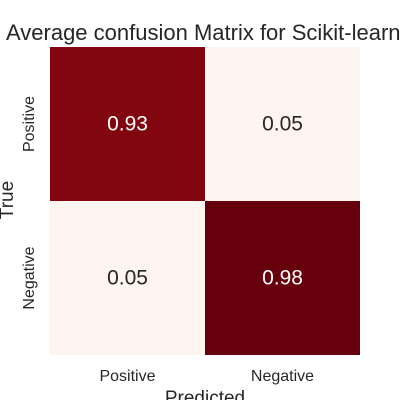 Image resolution: width=400 pixels, height=400 pixels. Describe the element at coordinates (127, 376) in the screenshot. I see `x-tick-label-0: Positive` at that location.